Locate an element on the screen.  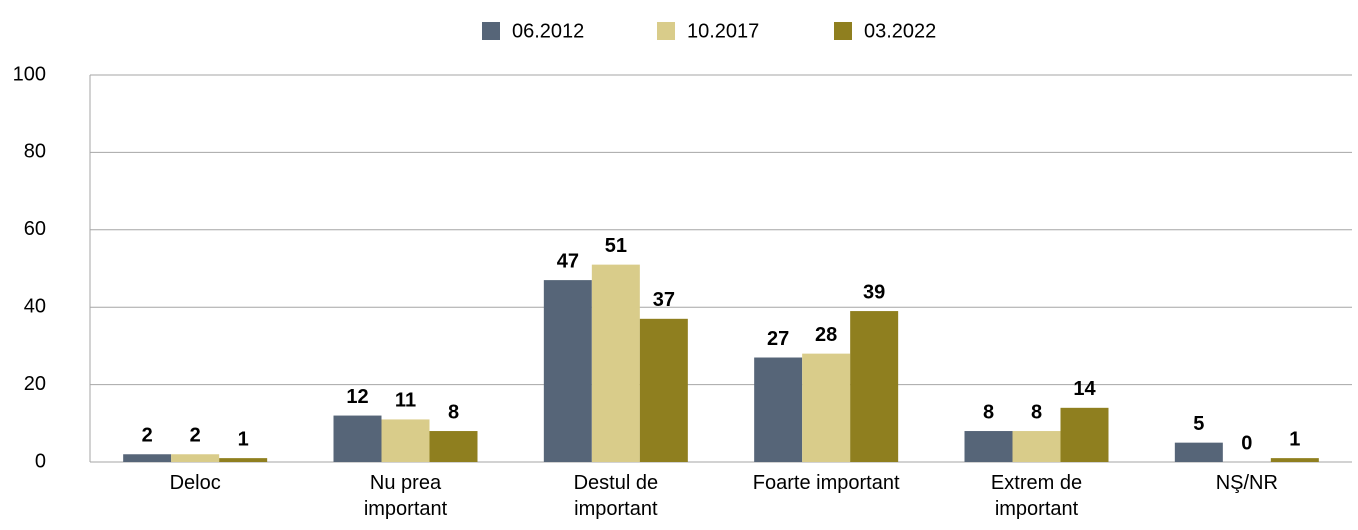
x-tick-label: Deloc is located at coordinates (195, 483).